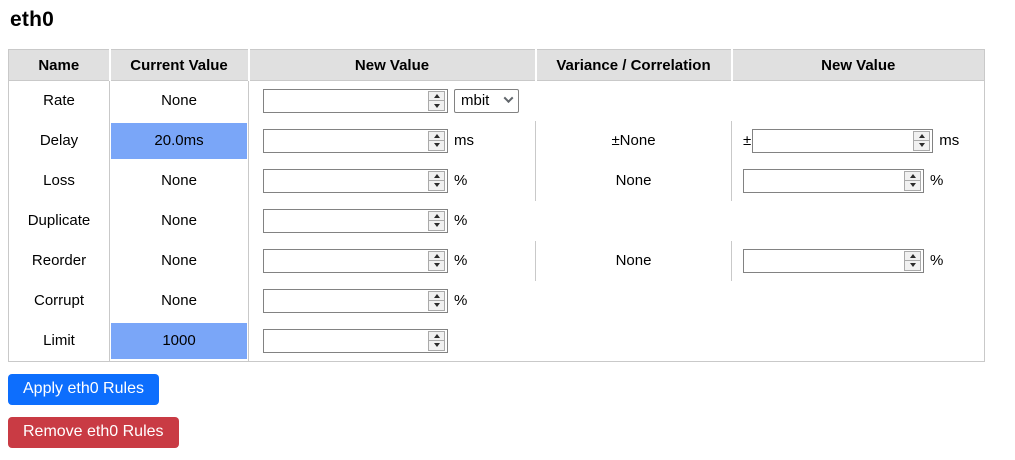 The height and width of the screenshot is (460, 1015). What do you see at coordinates (461, 180) in the screenshot?
I see `loss-unit-label: %` at bounding box center [461, 180].